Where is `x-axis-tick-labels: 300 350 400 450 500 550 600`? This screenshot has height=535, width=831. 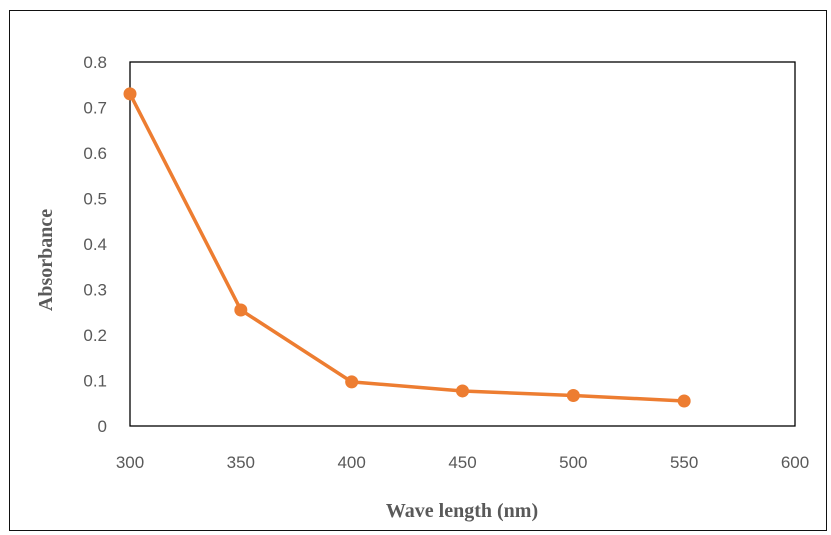 x-axis-tick-labels: 300 350 400 450 500 550 600 is located at coordinates (462, 462).